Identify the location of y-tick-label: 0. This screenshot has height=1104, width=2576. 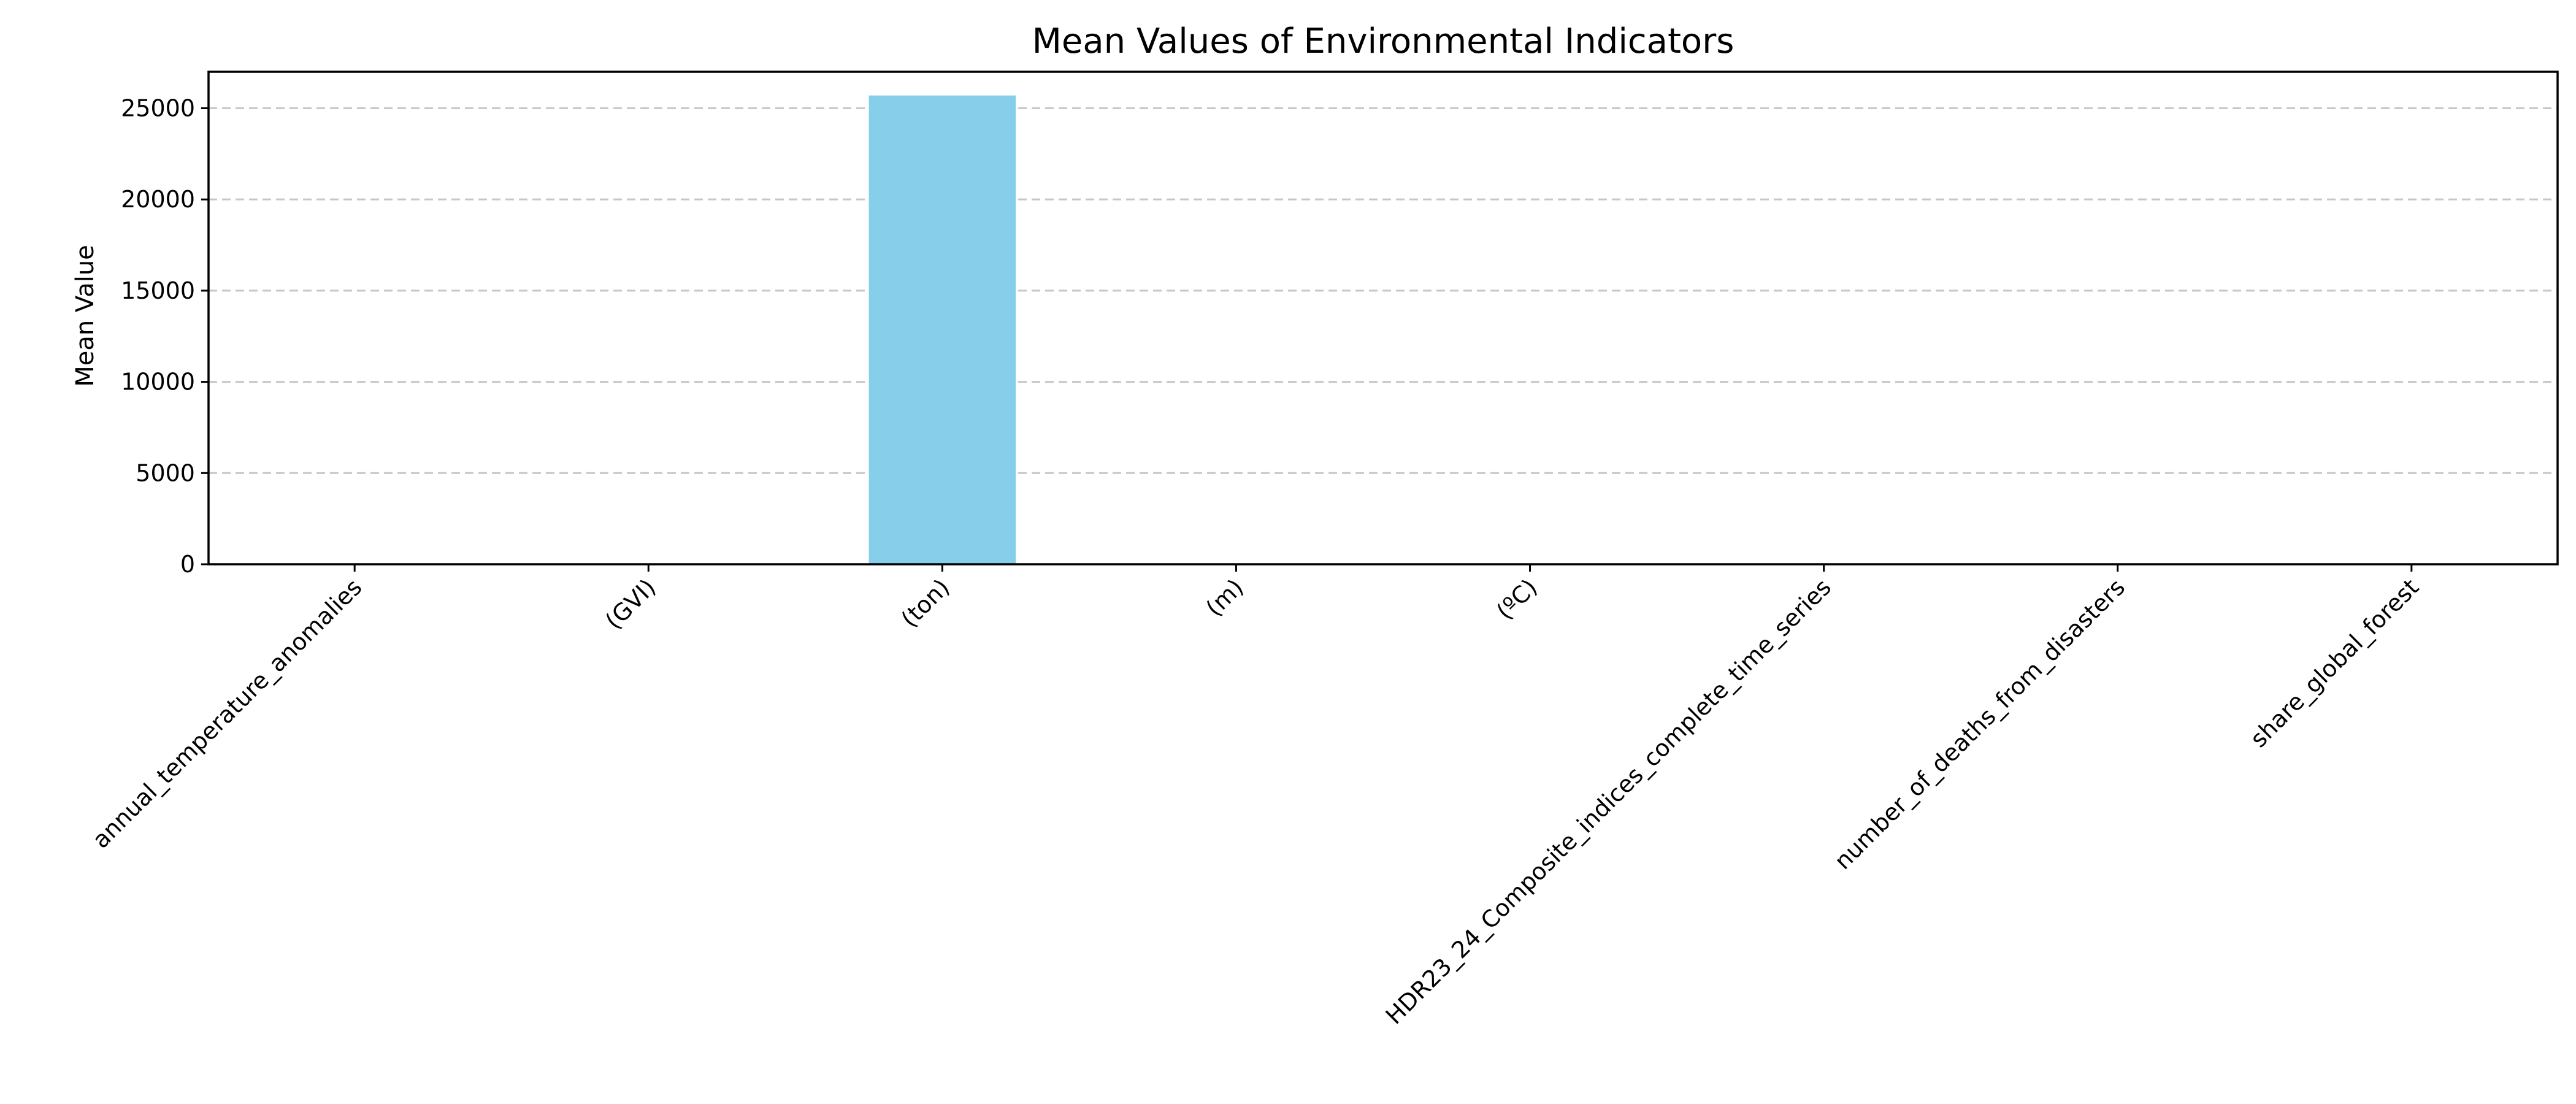
(187, 564).